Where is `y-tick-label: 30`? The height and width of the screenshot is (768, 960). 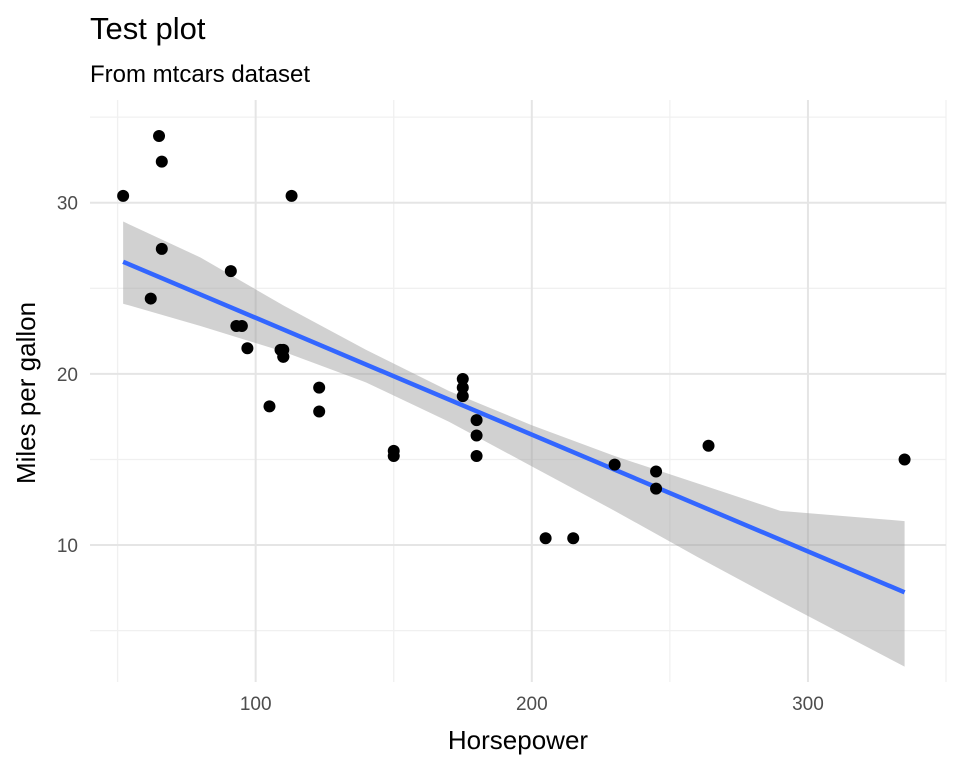 y-tick-label: 30 is located at coordinates (67, 204).